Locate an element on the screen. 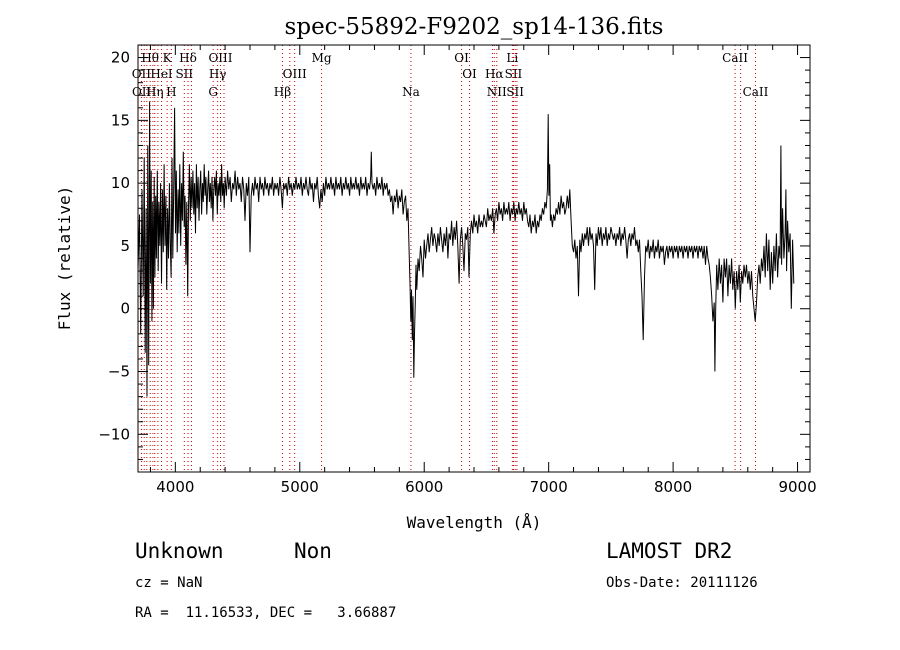 This screenshot has width=900, height=650. spectral-line-label: Mg is located at coordinates (322, 58).